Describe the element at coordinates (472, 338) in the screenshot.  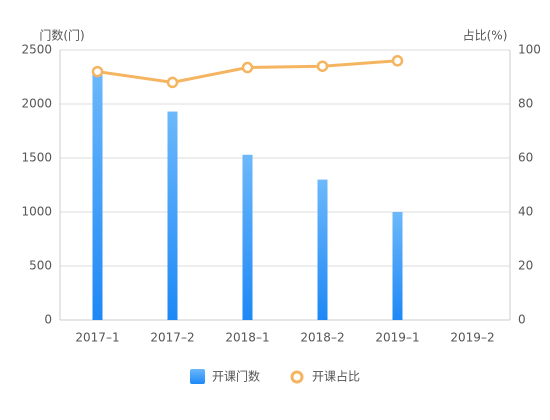
I see `x-tick-label: 2019–2` at that location.